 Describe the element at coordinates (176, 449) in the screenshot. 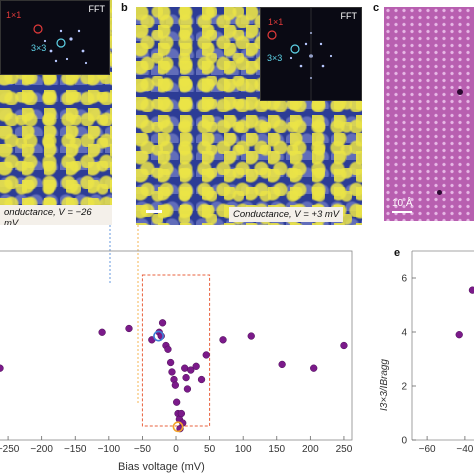

I see `x-tick-label: 0` at that location.